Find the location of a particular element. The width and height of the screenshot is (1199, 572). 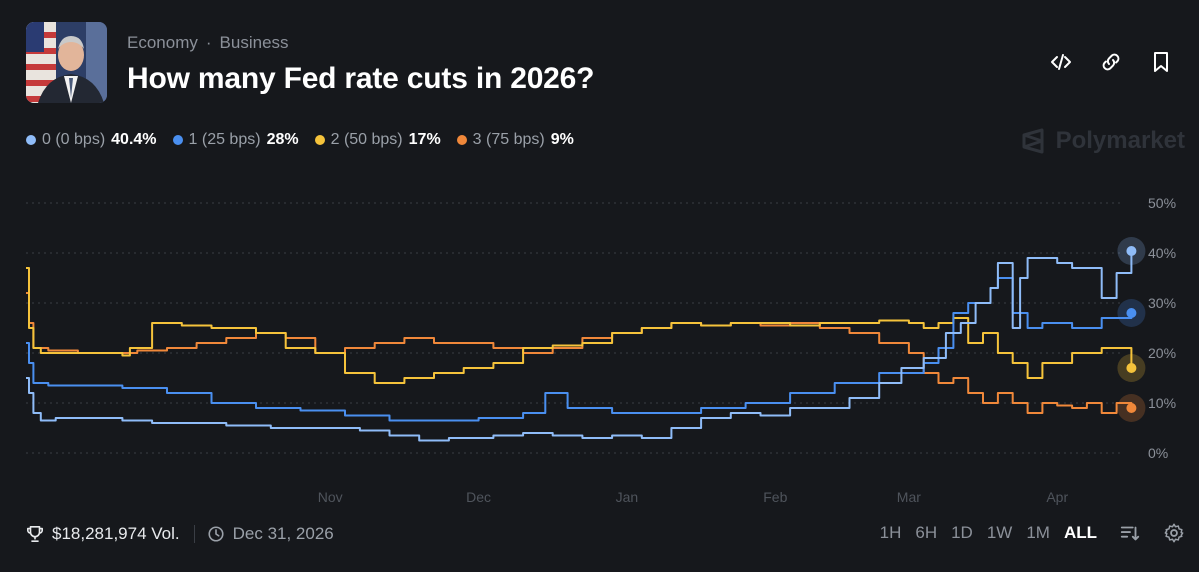

sort-icon is located at coordinates (1130, 533).